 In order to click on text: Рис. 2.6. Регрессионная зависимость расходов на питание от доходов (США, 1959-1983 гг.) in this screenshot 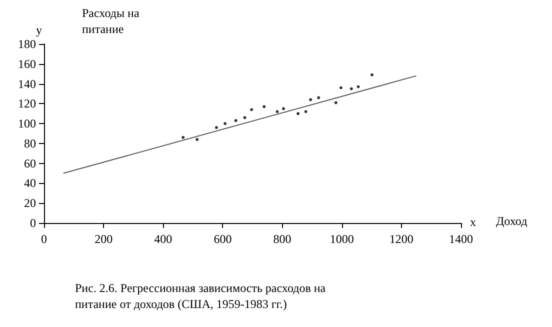, I will do `click(200, 296)`.